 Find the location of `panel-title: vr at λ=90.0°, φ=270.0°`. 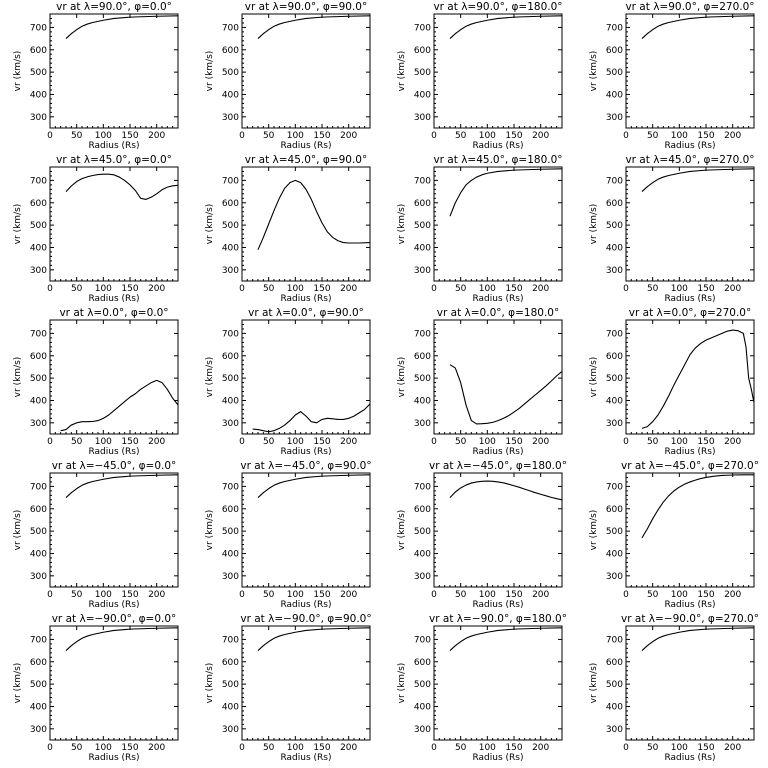

panel-title: vr at λ=90.0°, φ=270.0° is located at coordinates (689, 7).